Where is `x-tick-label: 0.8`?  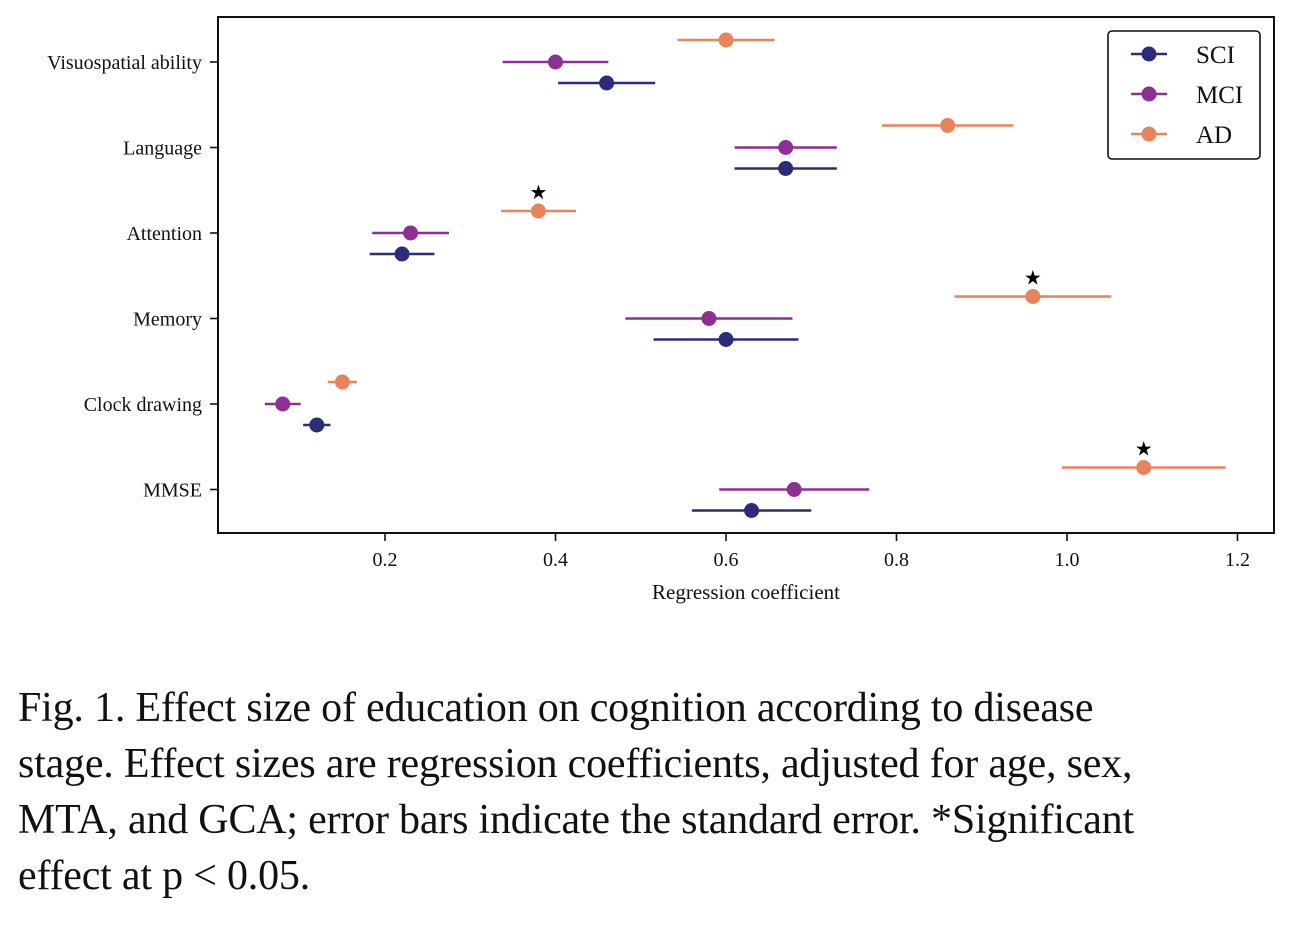 x-tick-label: 0.8 is located at coordinates (896, 560).